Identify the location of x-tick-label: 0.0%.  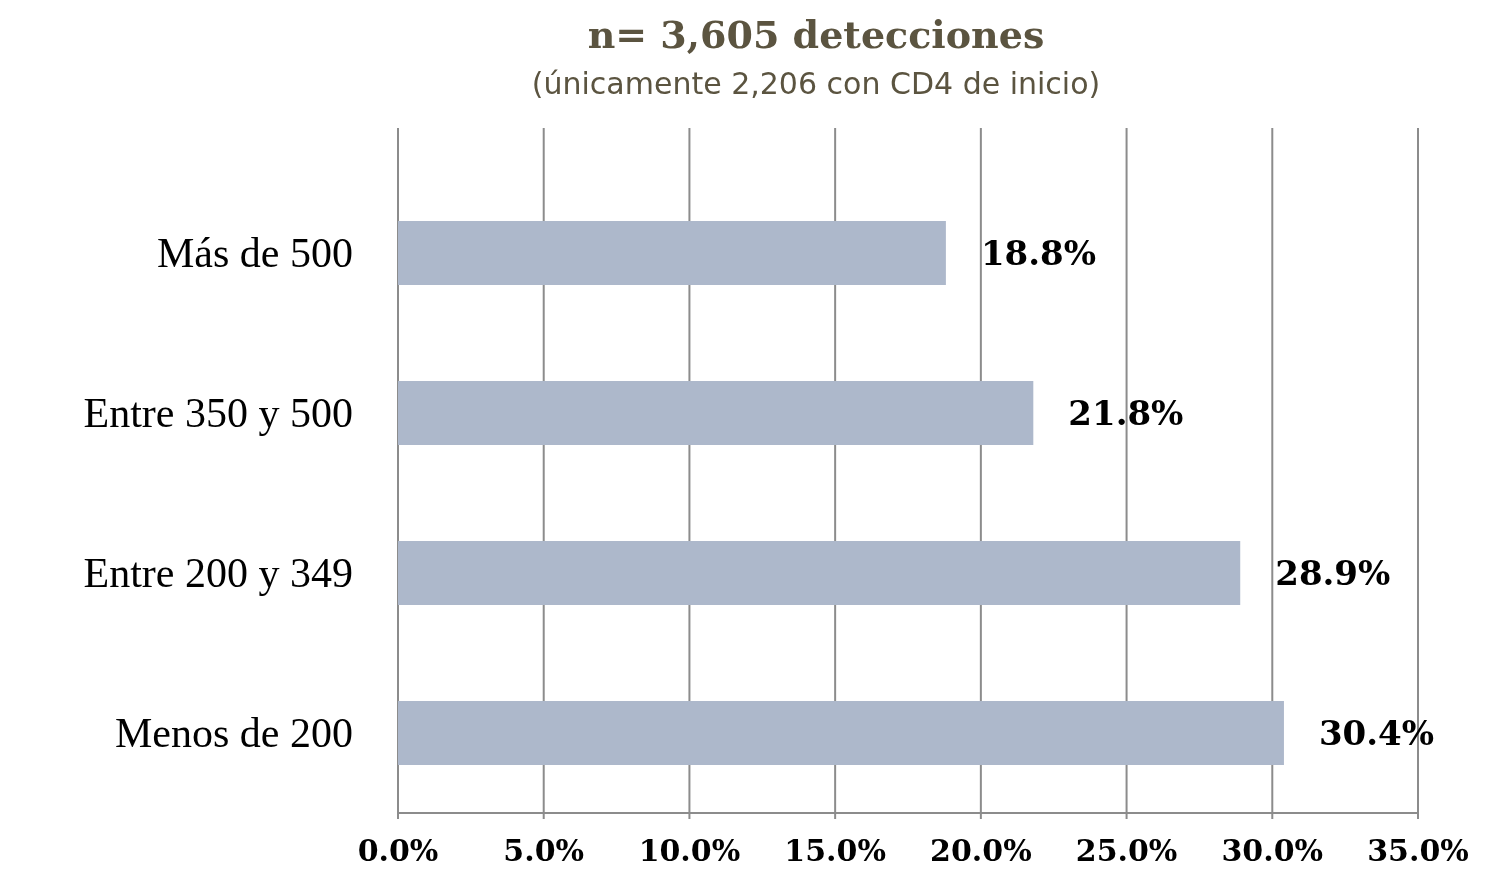
(398, 850).